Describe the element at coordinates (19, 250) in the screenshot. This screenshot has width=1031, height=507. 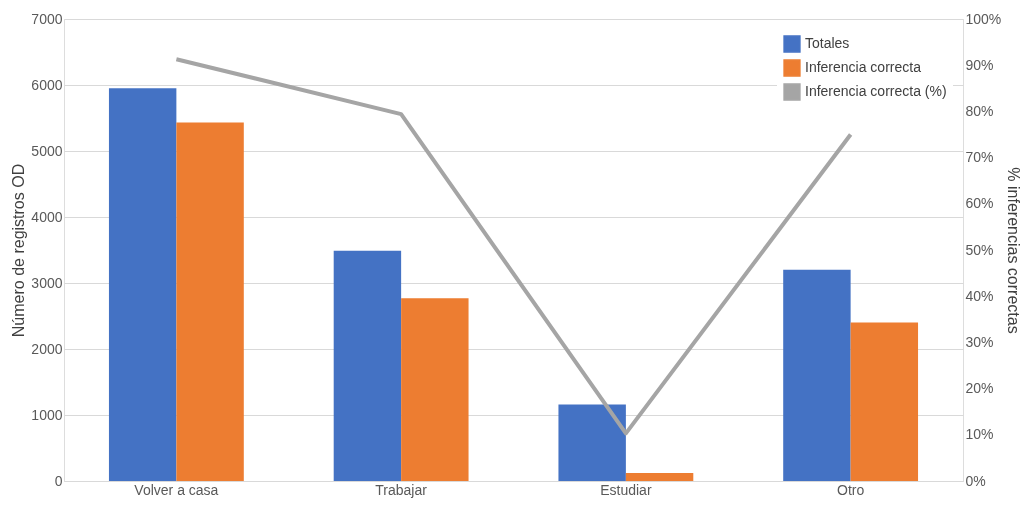
I see `y-axis-title: Número de registros OD` at that location.